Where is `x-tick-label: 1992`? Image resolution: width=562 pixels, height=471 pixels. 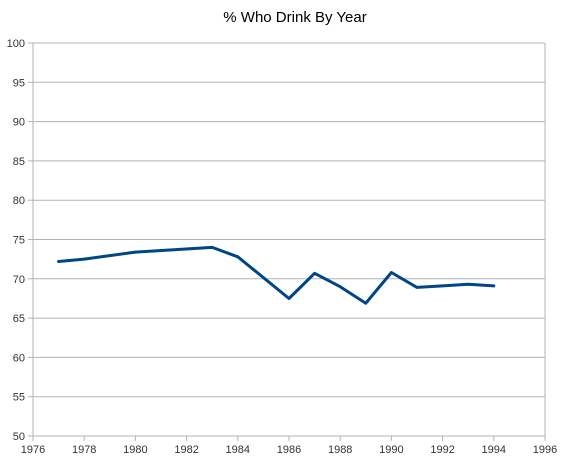 x-tick-label: 1992 is located at coordinates (442, 450).